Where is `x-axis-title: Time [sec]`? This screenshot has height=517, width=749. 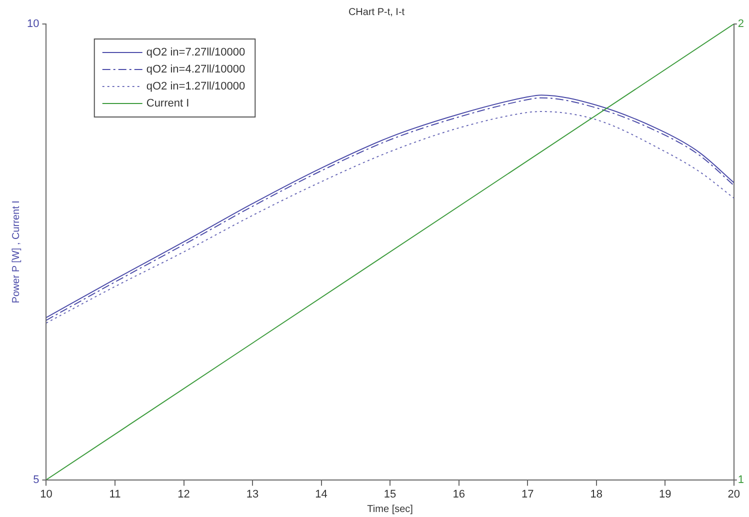
x-axis-title: Time [sec] is located at coordinates (390, 509).